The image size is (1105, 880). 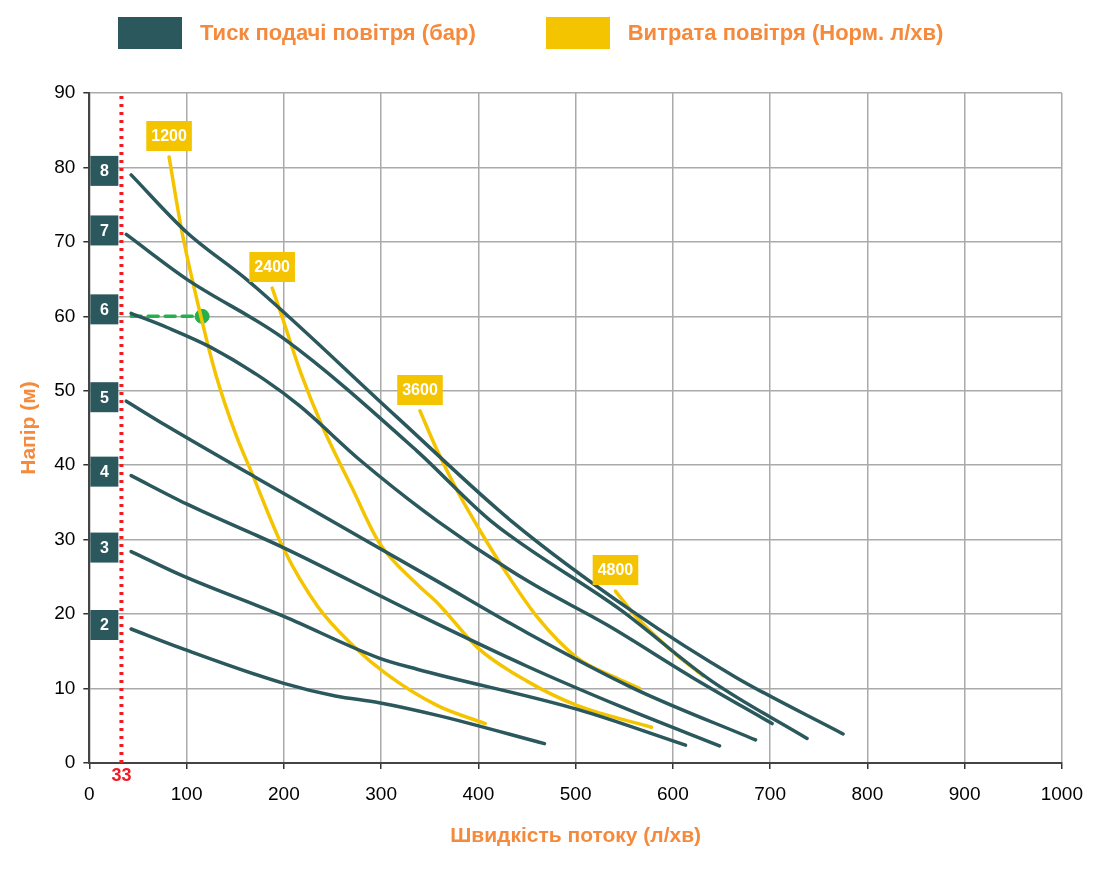 I want to click on series-label: 8, so click(x=104, y=171).